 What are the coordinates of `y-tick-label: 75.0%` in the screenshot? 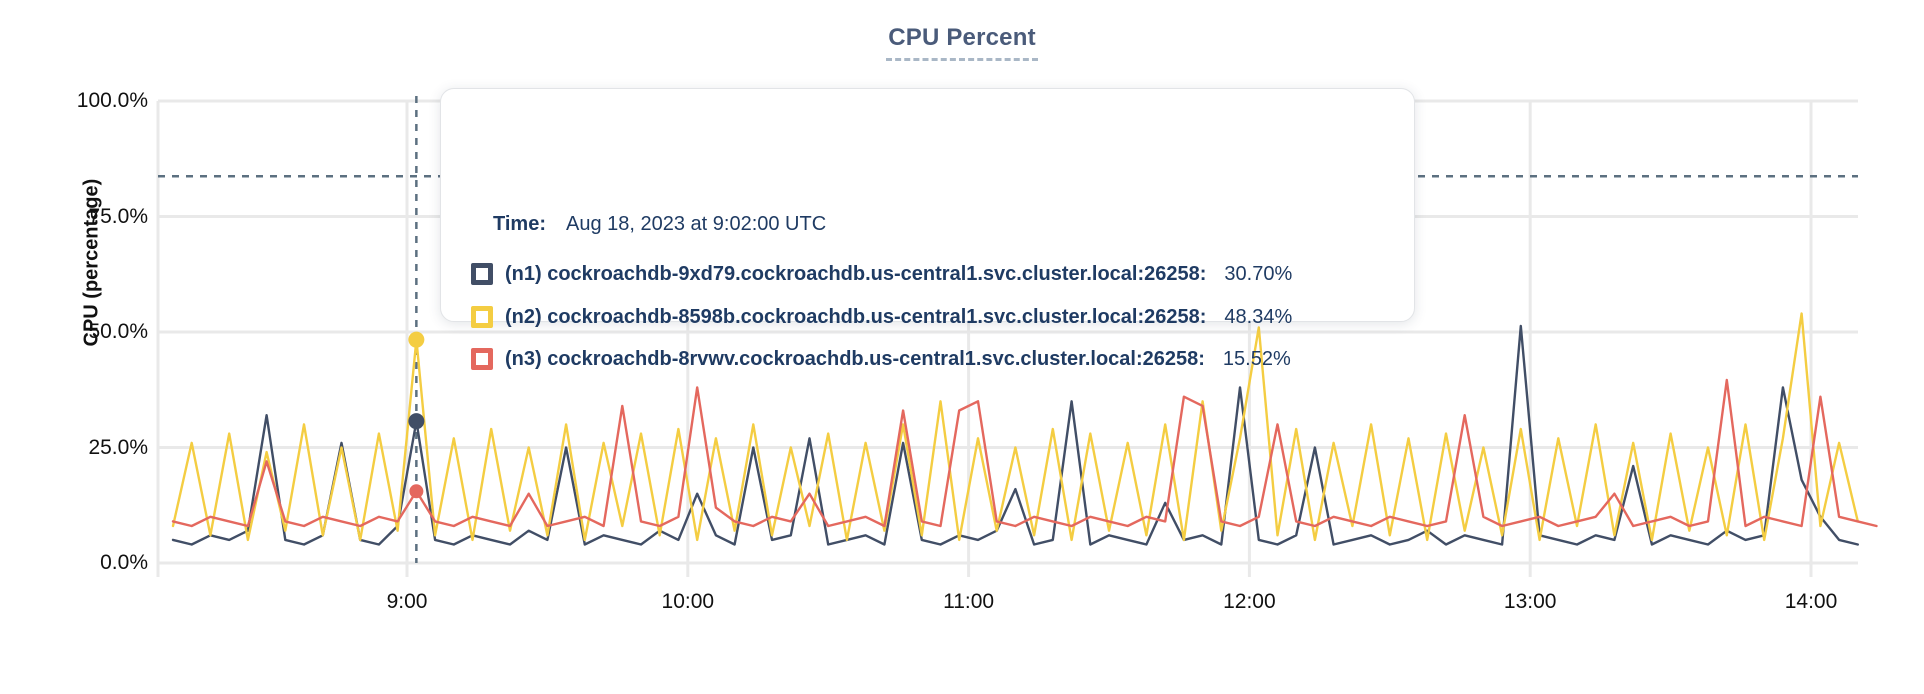 It's located at (118, 216).